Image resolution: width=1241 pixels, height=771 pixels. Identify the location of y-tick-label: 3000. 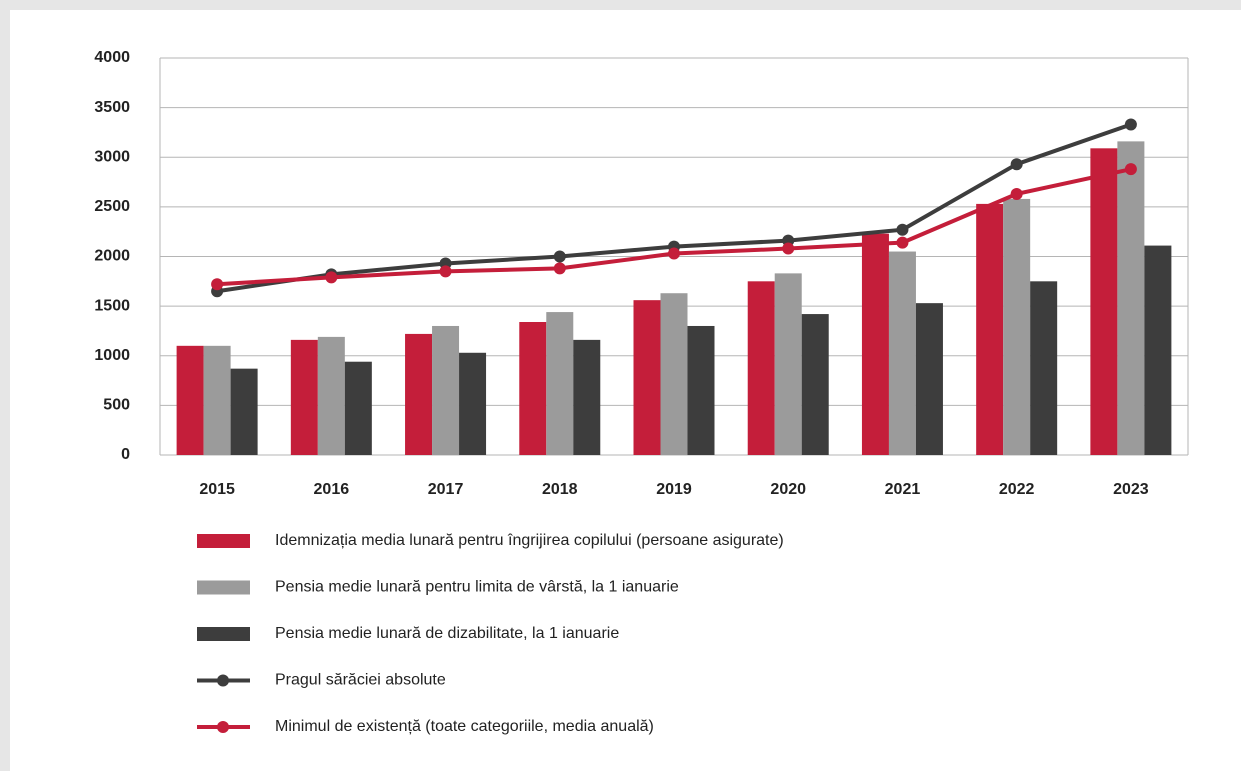
(112, 156).